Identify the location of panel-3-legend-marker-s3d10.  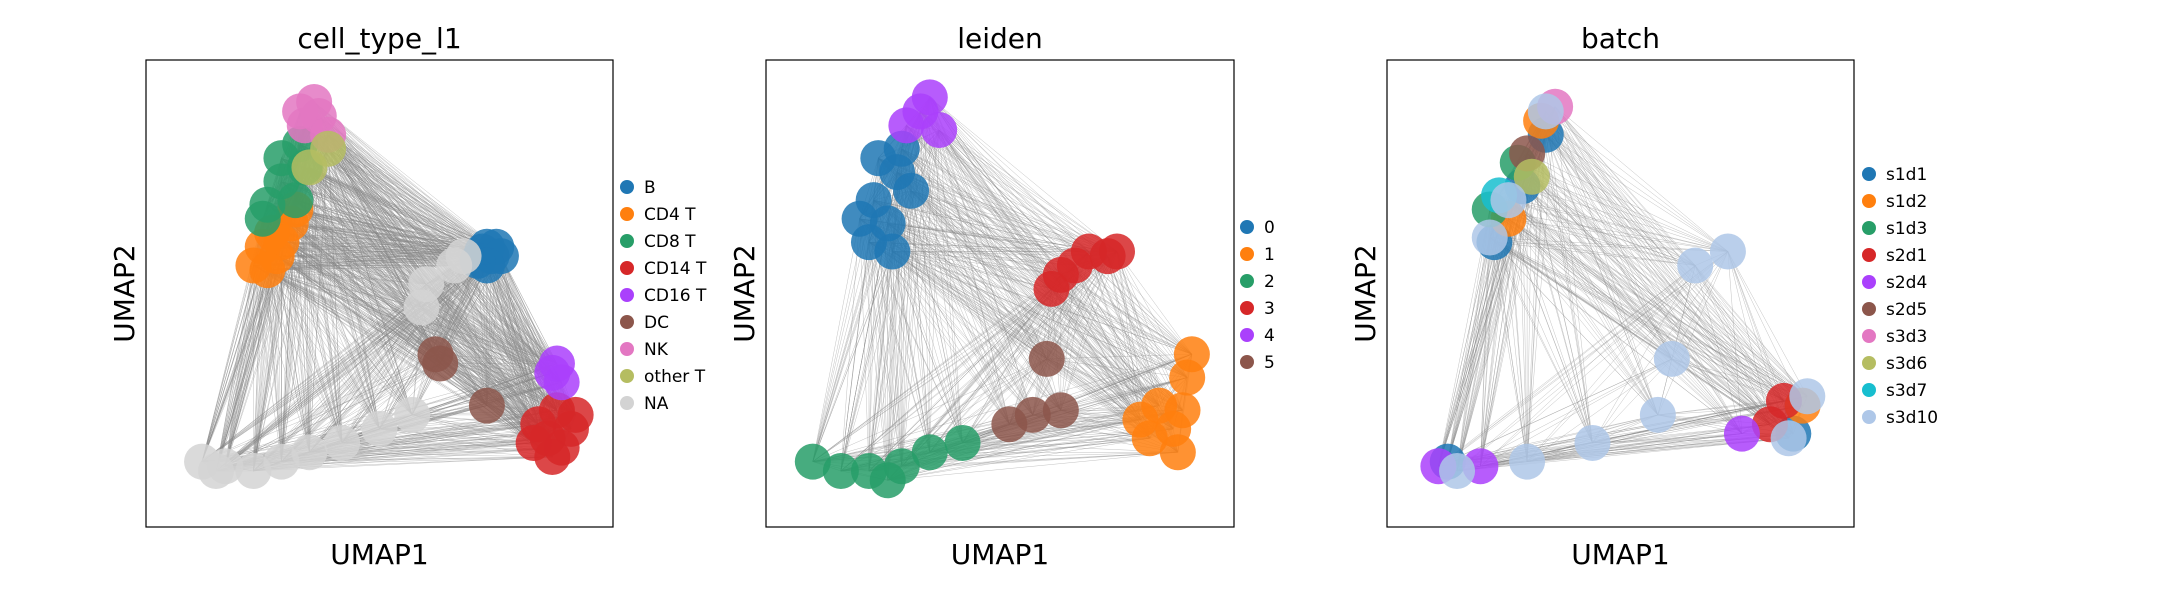
(1869, 417).